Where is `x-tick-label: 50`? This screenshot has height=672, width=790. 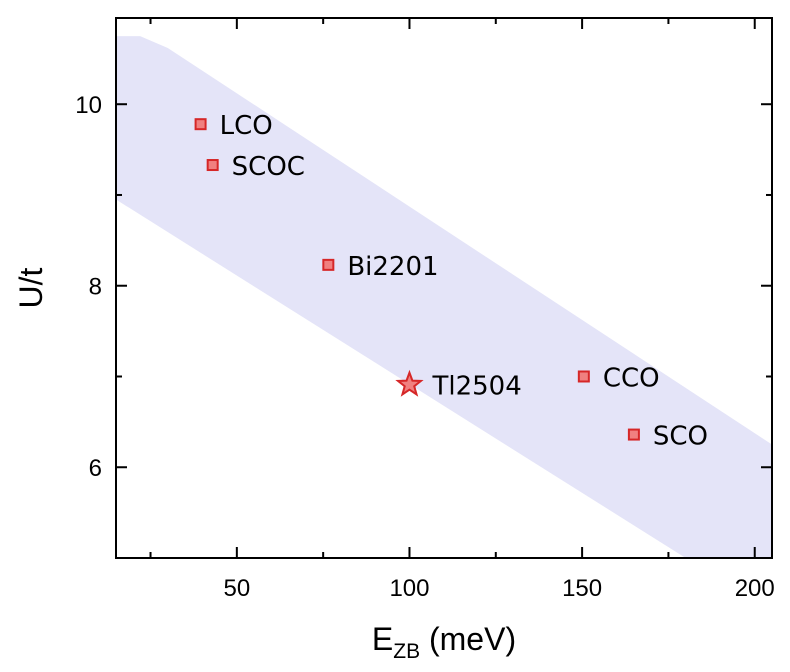 x-tick-label: 50 is located at coordinates (236, 588).